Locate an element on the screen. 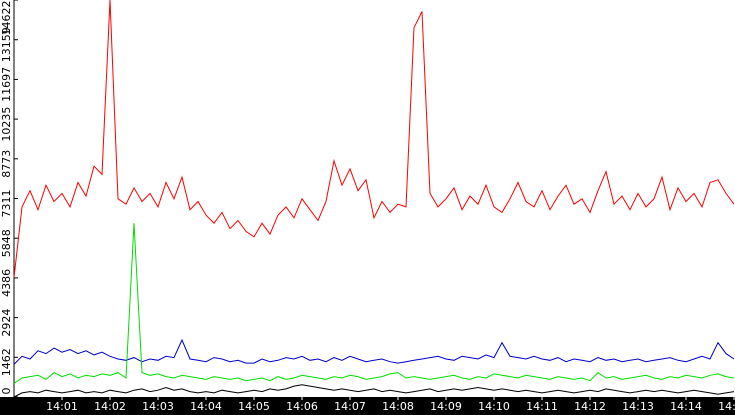 The height and width of the screenshot is (415, 735). y-tick-label: 10235 is located at coordinates (6, 124).